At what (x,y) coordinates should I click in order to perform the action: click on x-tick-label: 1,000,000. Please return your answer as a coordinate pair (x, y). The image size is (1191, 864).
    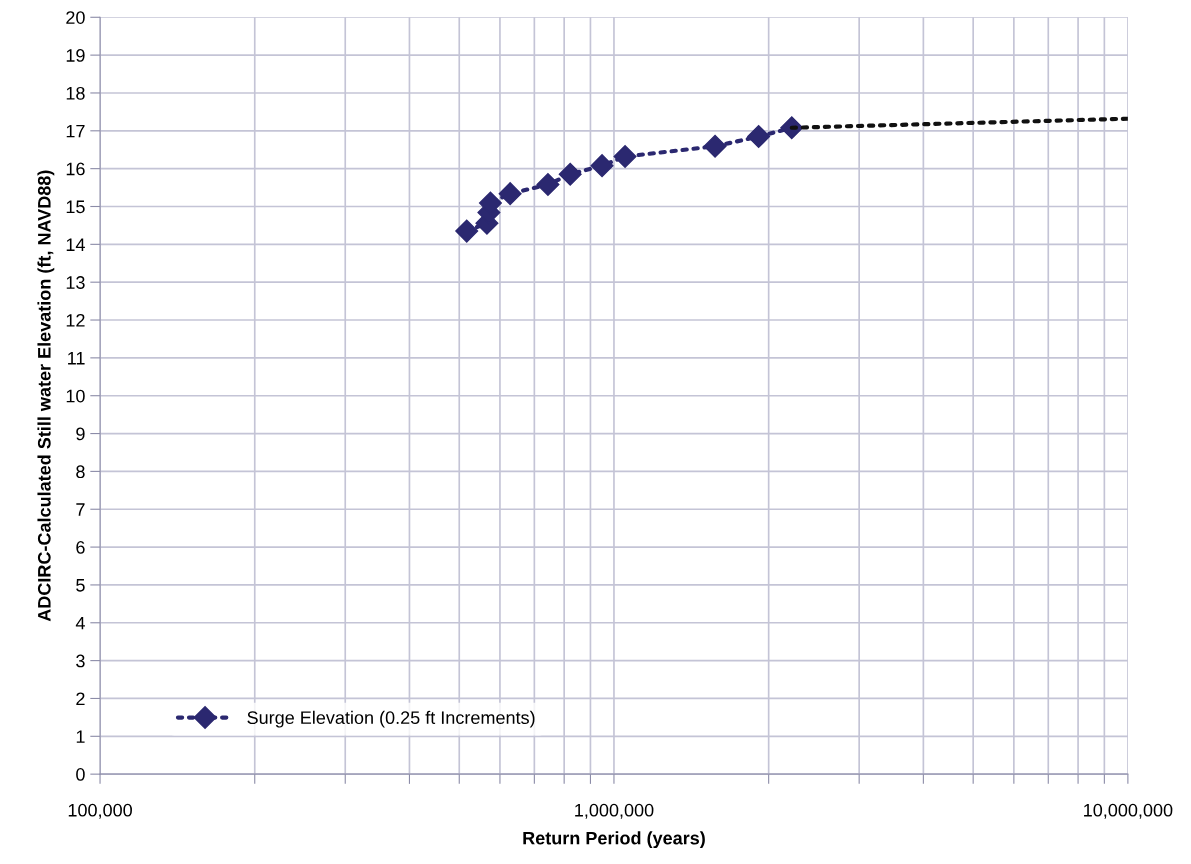
    Looking at the image, I should click on (614, 811).